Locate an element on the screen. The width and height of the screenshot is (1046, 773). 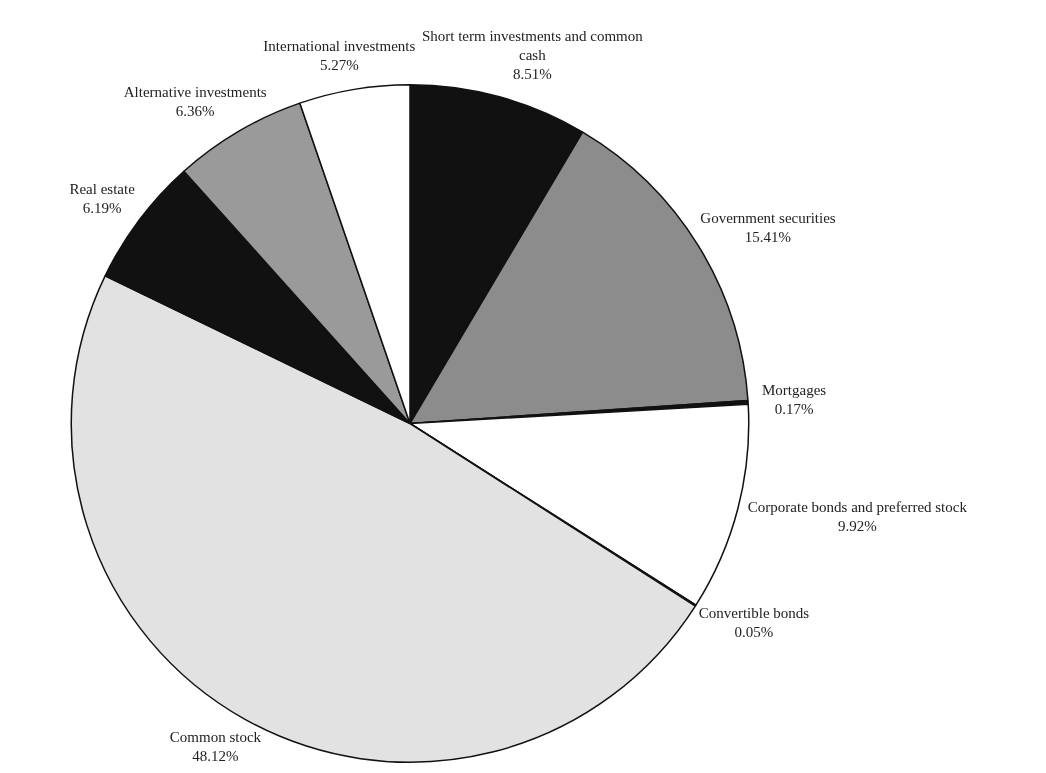
slice-label: Short term investments and common cash is located at coordinates (532, 45).